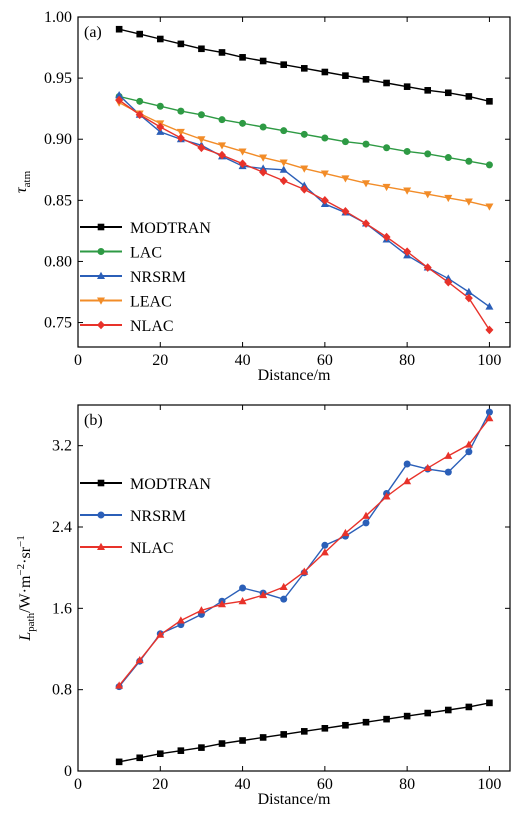 This screenshot has width=527, height=825. I want to click on y-label-superscript: −1, so click(21, 541).